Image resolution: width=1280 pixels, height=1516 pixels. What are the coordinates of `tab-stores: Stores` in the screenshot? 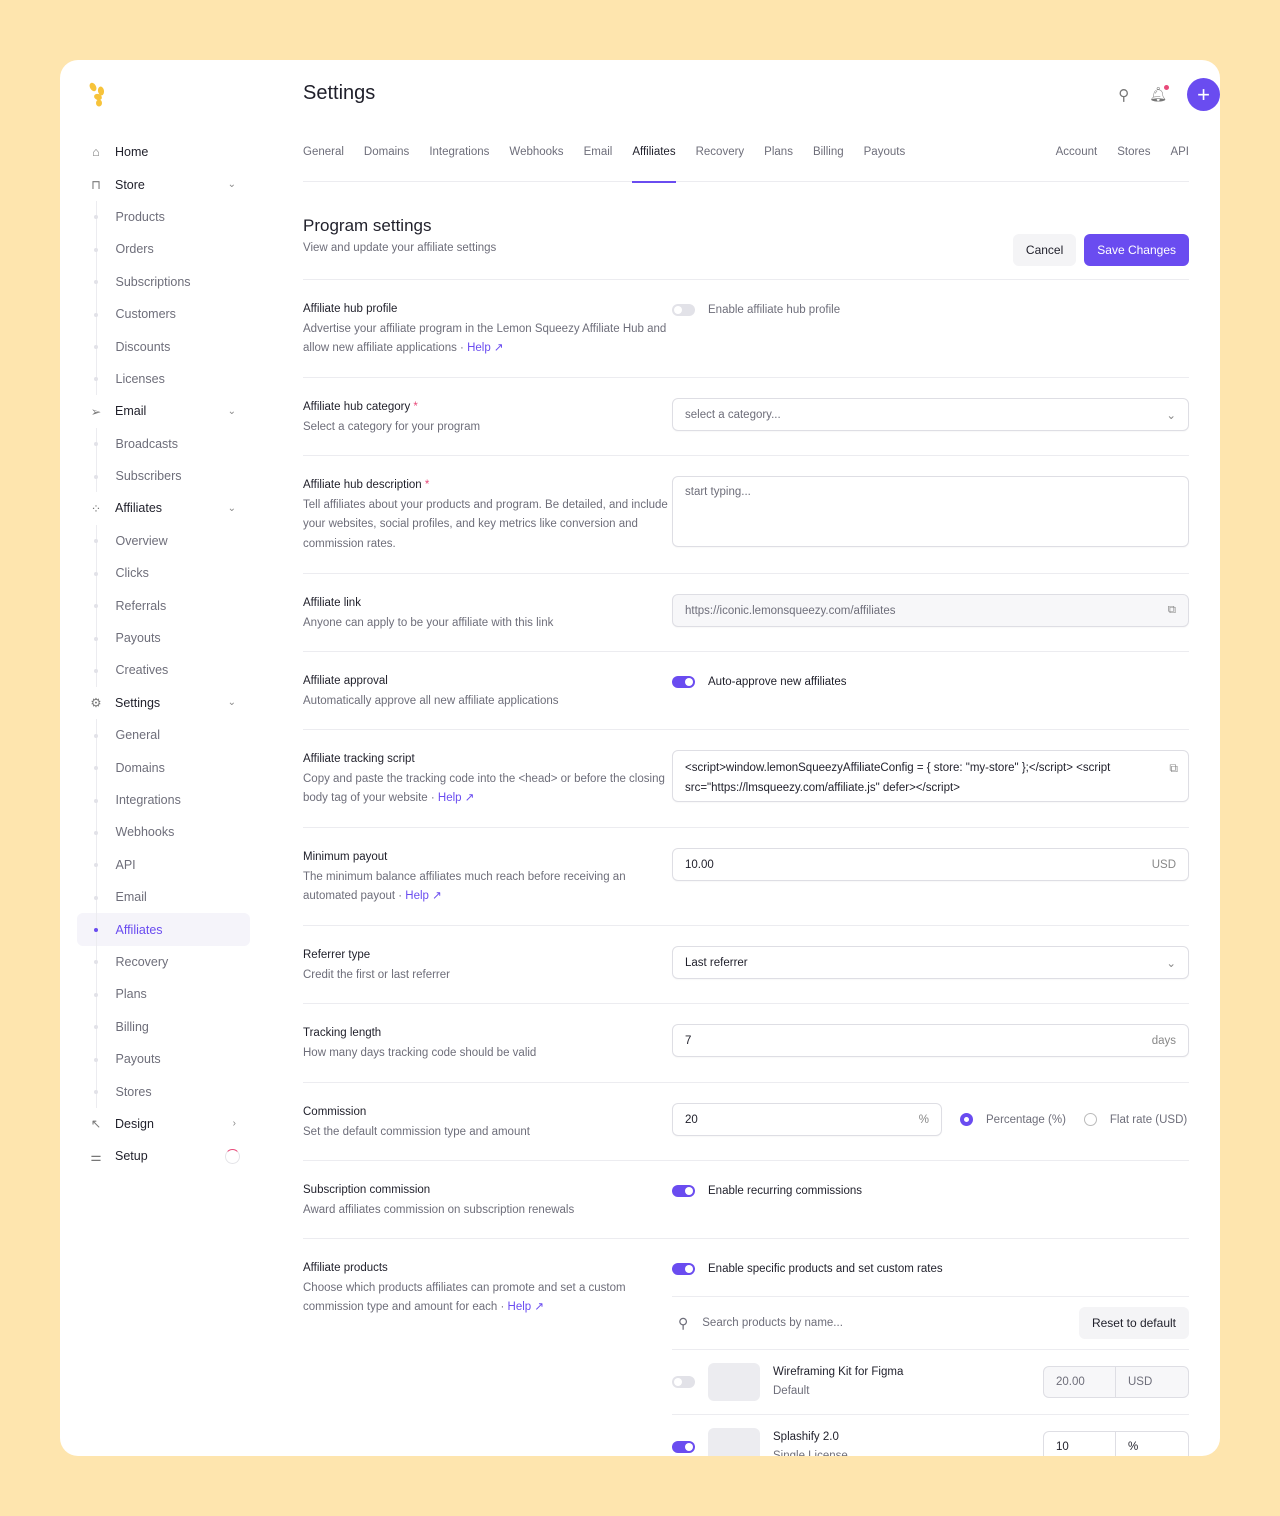 It's located at (1134, 152).